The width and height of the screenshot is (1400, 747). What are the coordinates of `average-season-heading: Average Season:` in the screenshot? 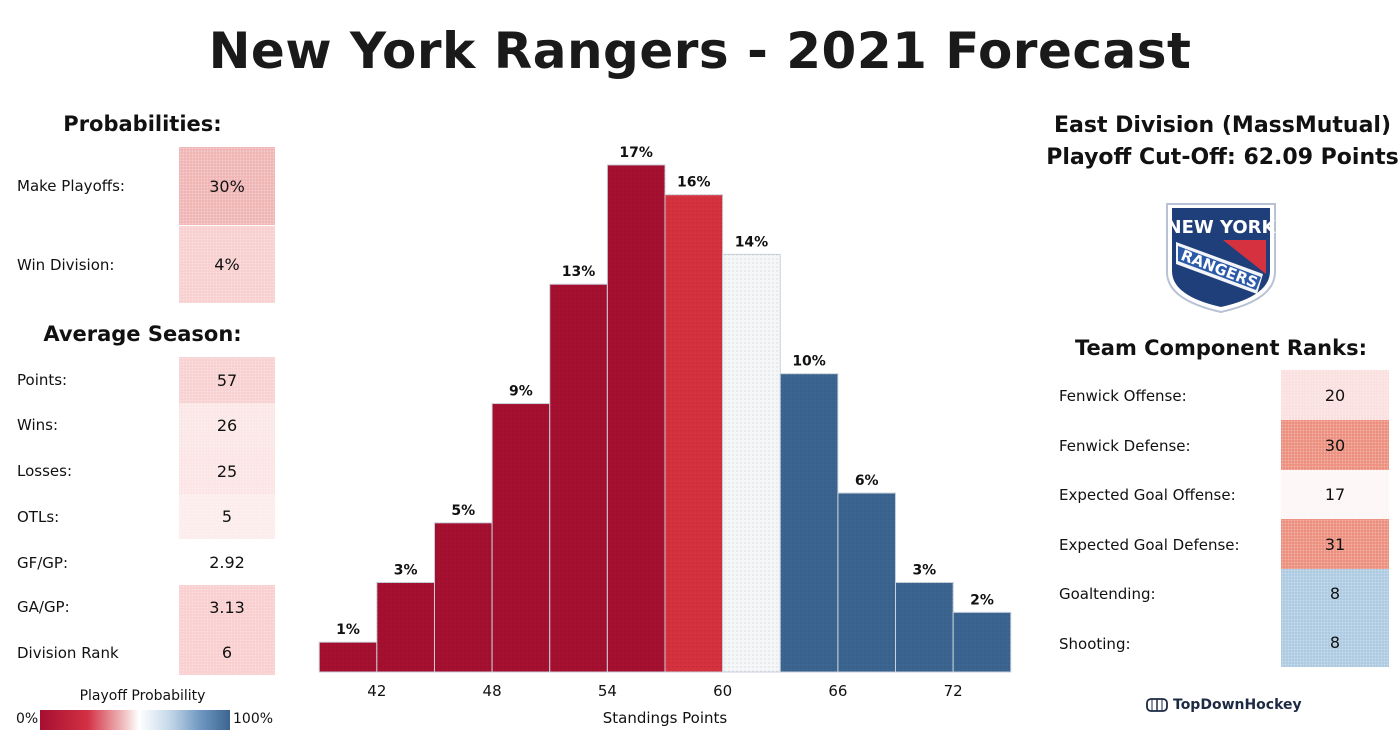 It's located at (142, 334).